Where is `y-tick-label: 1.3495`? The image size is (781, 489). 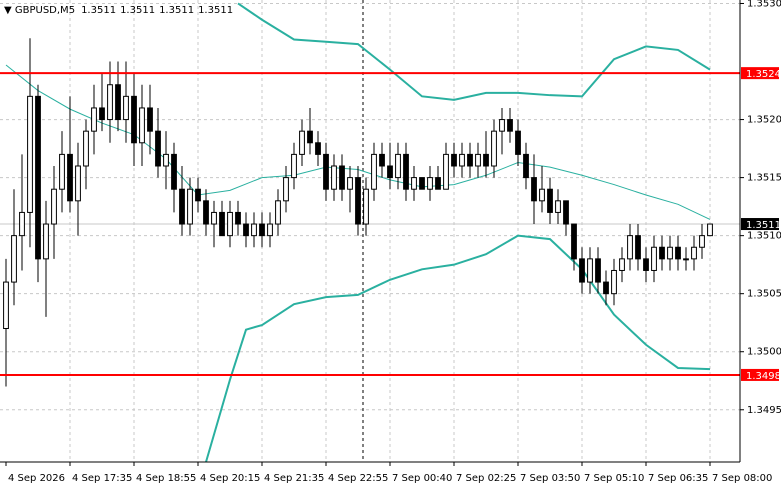
y-tick-label: 1.3495 is located at coordinates (764, 410).